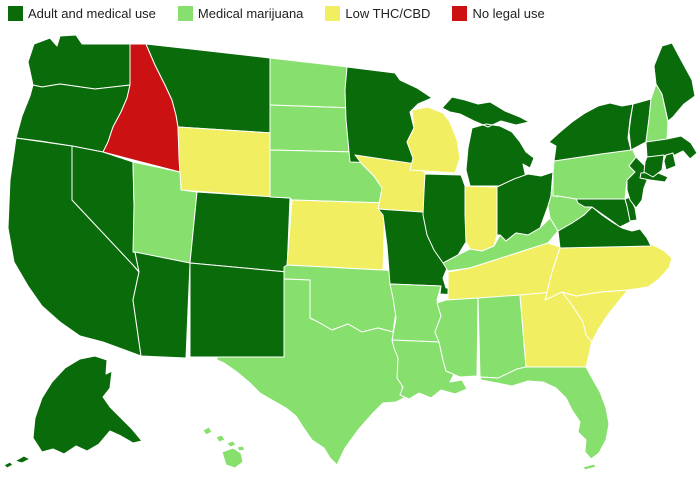 The image size is (700, 482). Describe the element at coordinates (310, 372) in the screenshot. I see `state-texas` at that location.